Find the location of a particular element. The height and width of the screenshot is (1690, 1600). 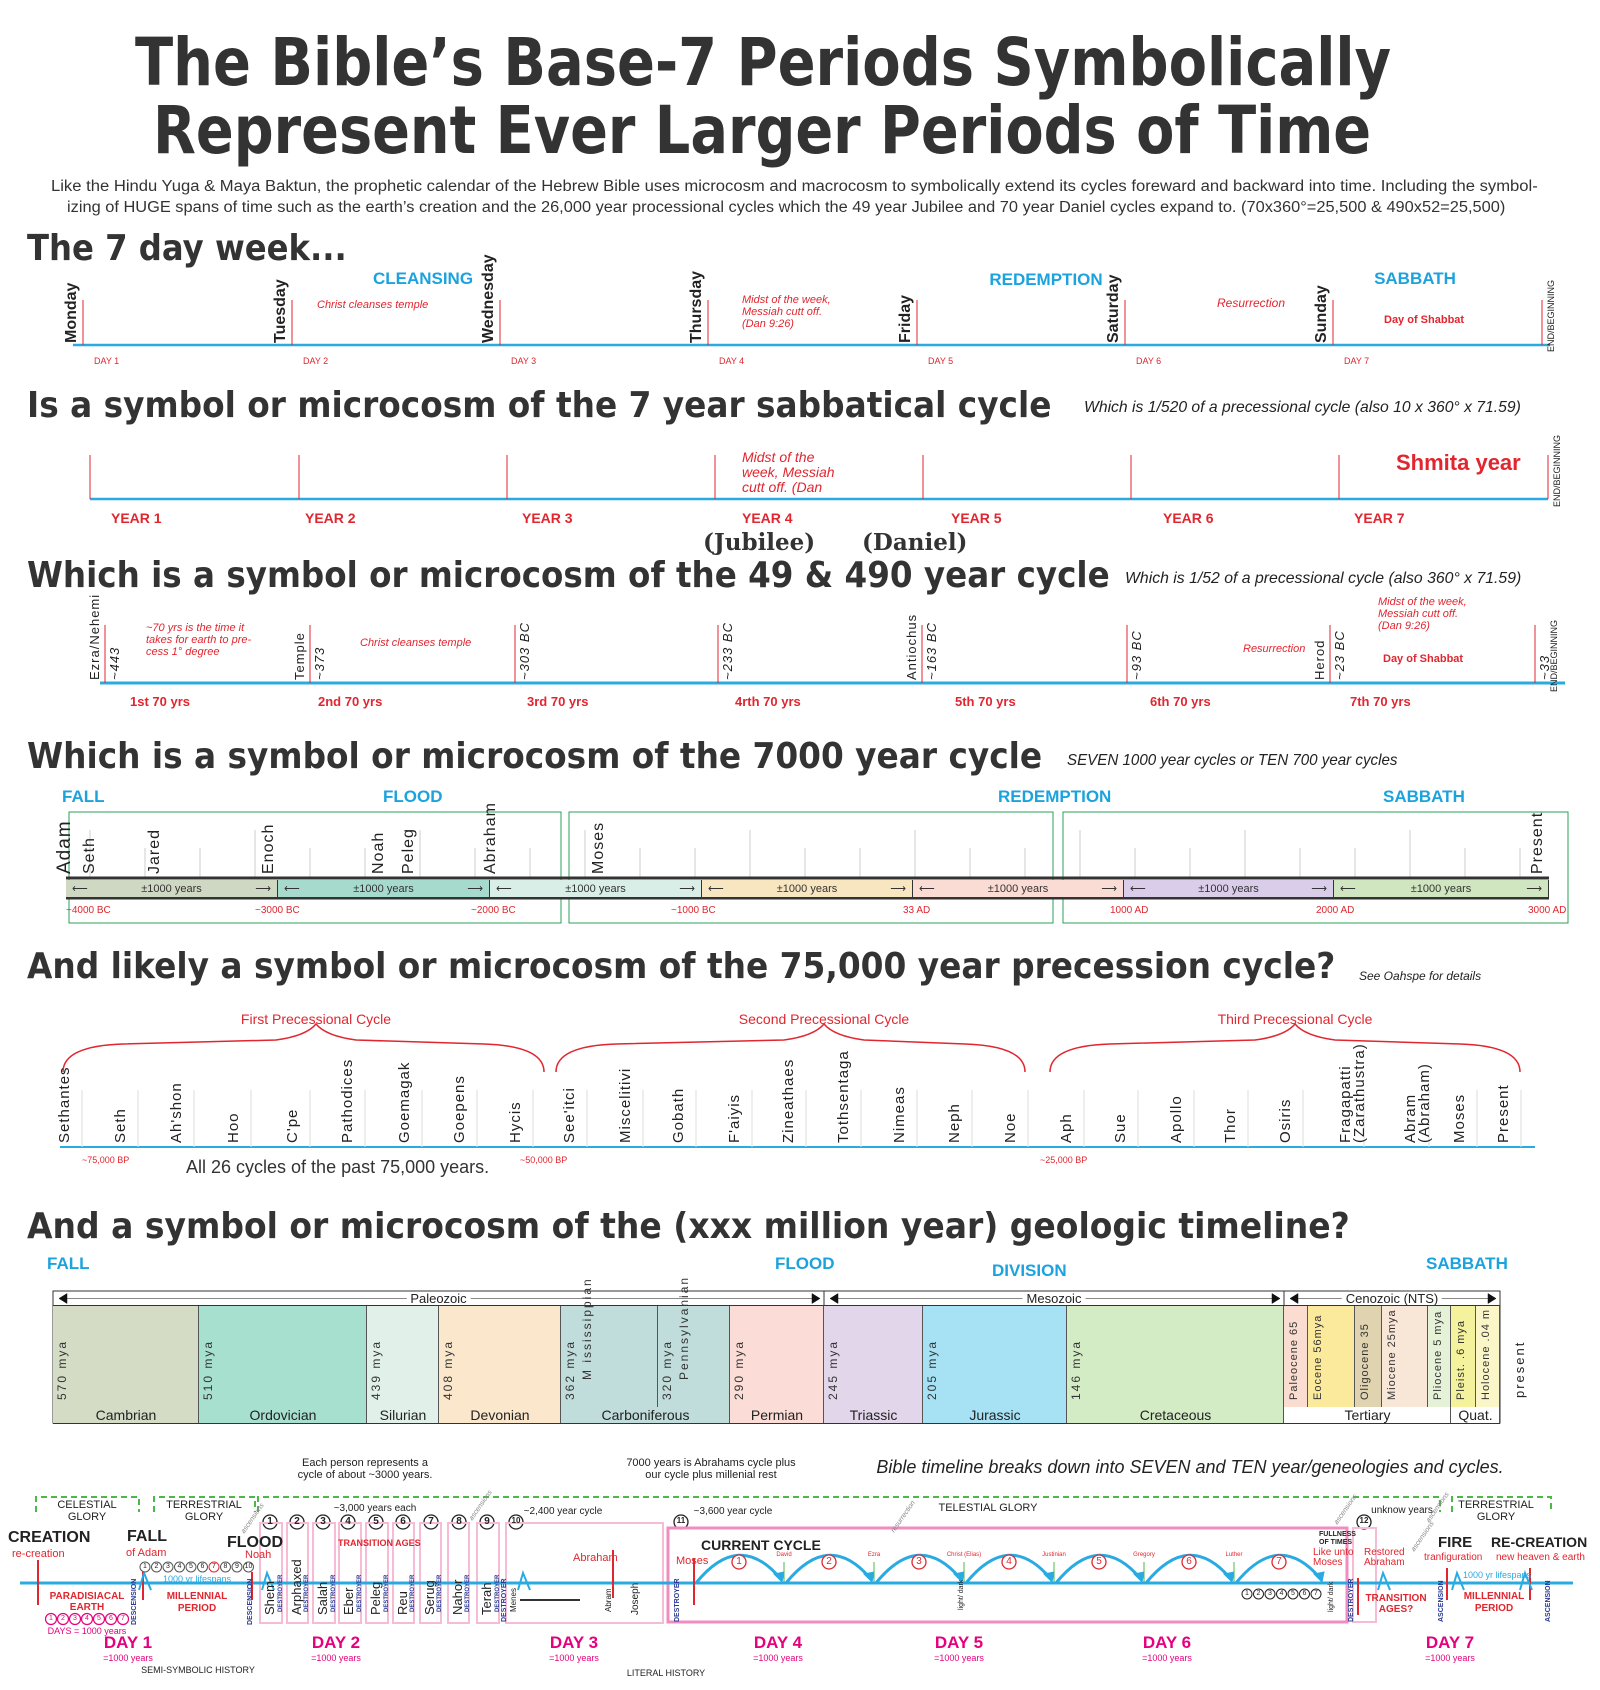

person-name: Present is located at coordinates (1537, 842).